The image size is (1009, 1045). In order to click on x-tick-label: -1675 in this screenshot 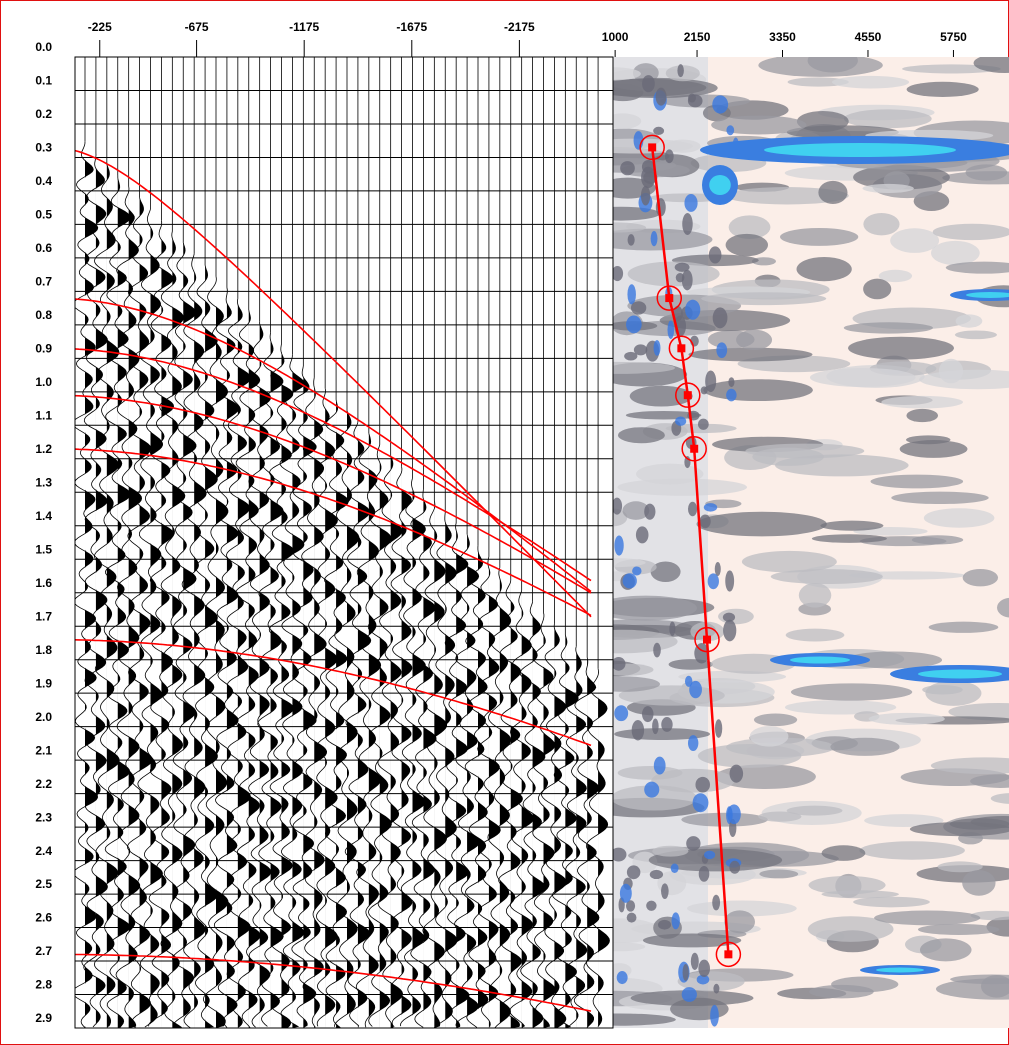, I will do `click(411, 27)`.